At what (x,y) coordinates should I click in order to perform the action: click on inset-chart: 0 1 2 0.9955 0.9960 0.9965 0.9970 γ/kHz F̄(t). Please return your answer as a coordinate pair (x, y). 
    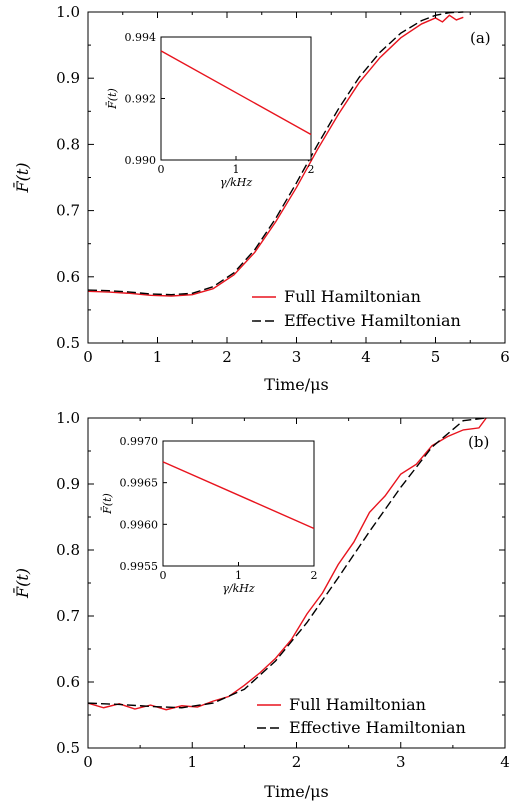
    Looking at the image, I should click on (209, 515).